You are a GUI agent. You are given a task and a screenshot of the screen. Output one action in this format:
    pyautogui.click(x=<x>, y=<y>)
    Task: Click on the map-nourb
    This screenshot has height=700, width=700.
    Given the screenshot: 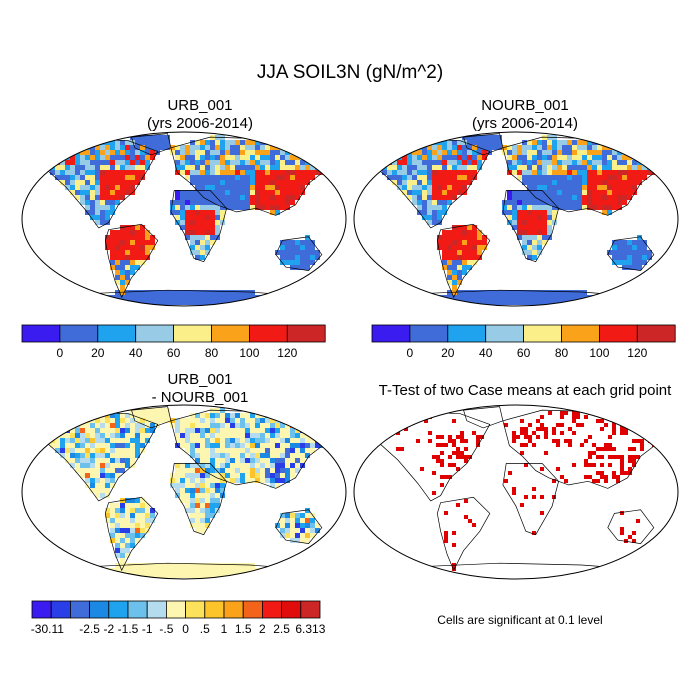 What is the action you would take?
    pyautogui.click(x=516, y=219)
    